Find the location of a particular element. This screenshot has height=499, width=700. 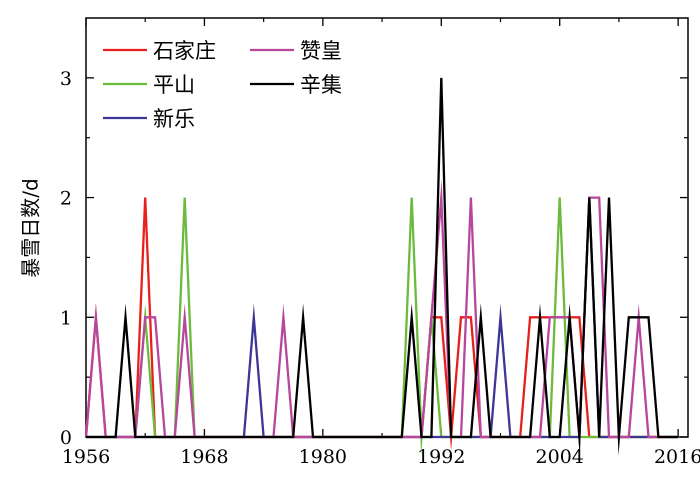

y-tick-label: 2 is located at coordinates (66, 199).